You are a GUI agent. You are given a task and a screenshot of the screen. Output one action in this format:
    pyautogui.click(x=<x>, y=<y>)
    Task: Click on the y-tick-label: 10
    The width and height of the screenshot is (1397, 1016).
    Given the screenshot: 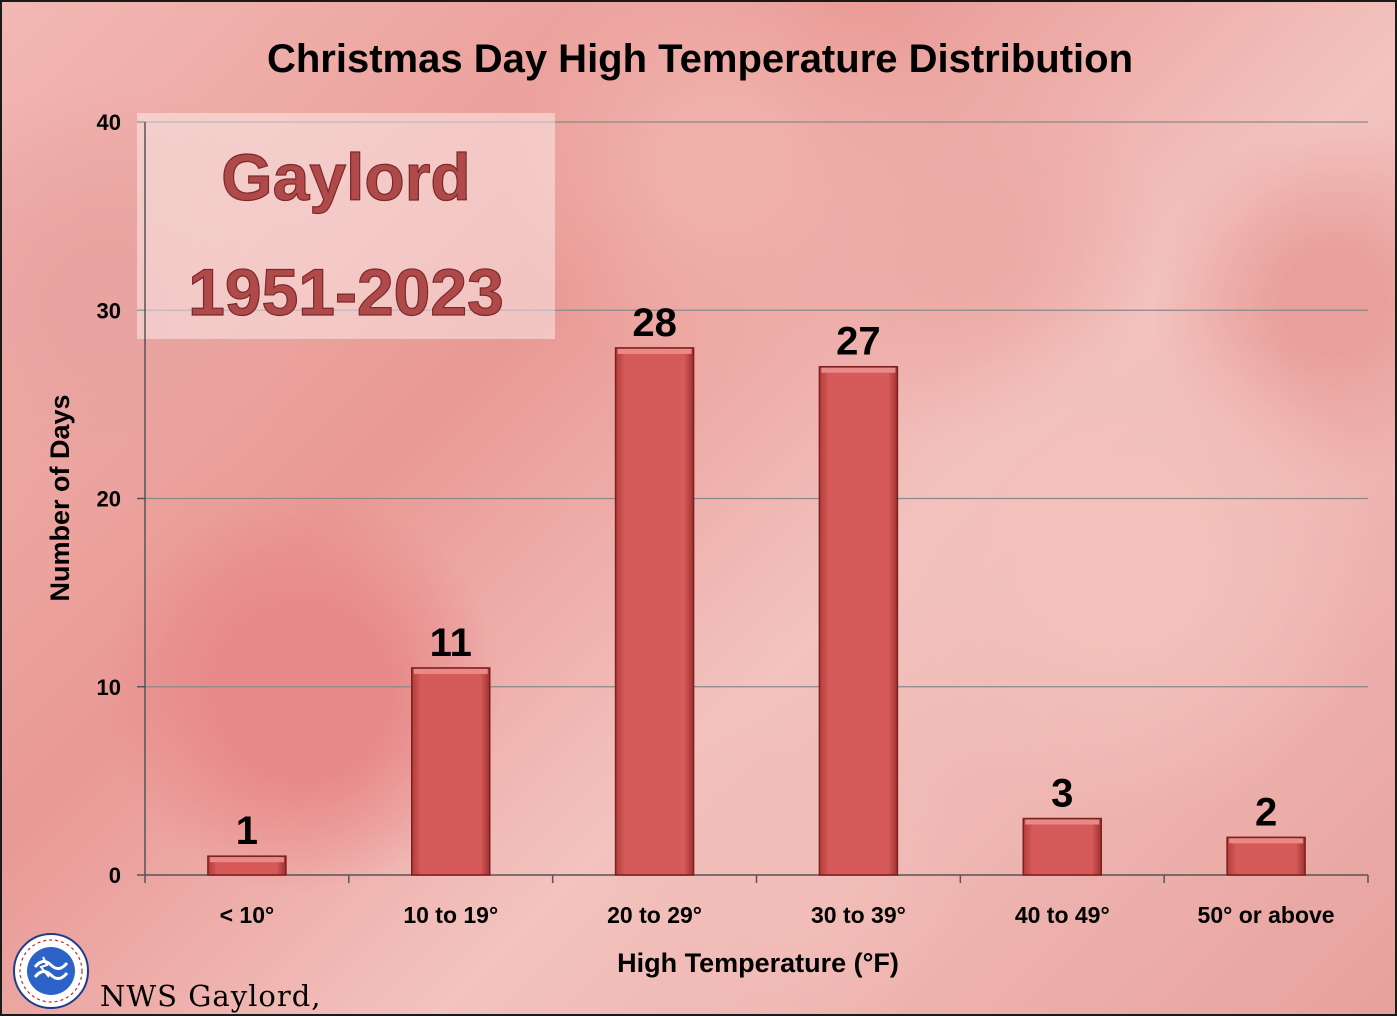 What is the action you would take?
    pyautogui.click(x=109, y=687)
    